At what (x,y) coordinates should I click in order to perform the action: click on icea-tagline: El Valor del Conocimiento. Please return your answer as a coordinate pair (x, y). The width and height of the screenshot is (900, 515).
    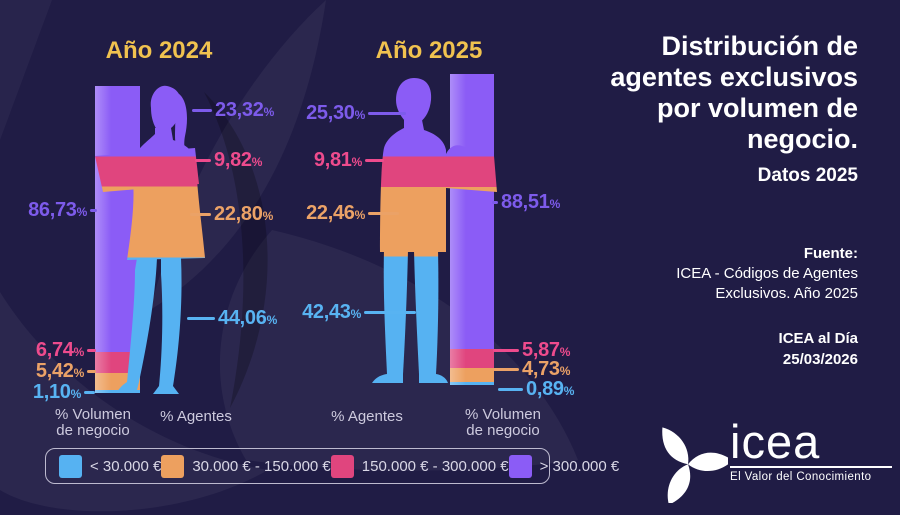
    Looking at the image, I should click on (801, 477).